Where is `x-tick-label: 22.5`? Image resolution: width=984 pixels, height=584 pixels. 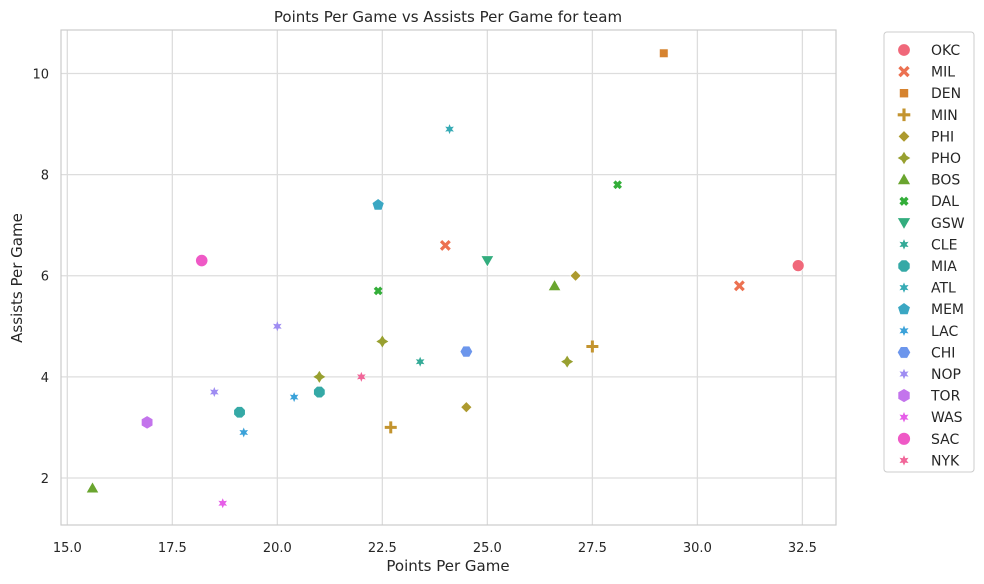 x-tick-label: 22.5 is located at coordinates (382, 548).